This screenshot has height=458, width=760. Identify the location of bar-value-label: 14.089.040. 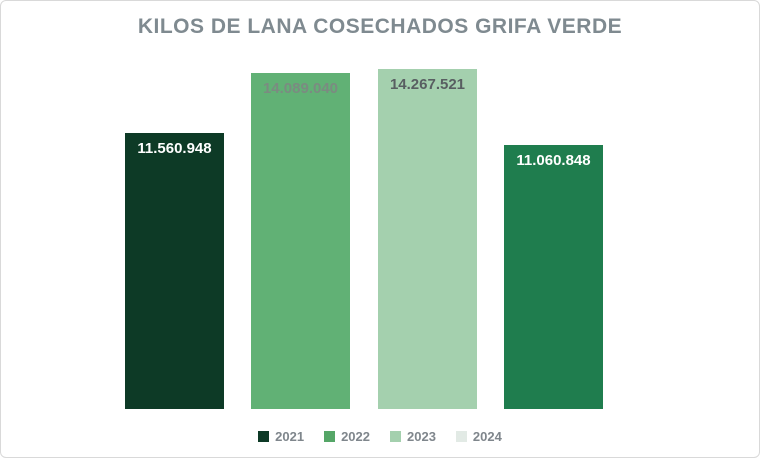
(300, 88).